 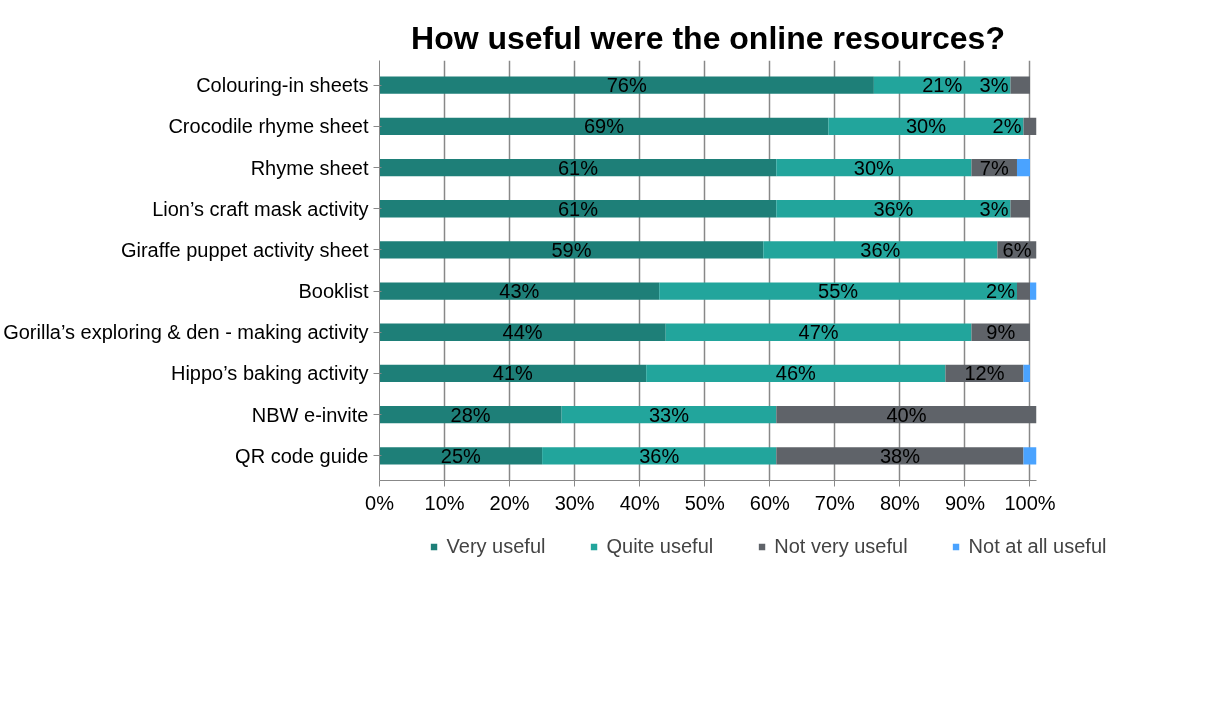 I want to click on data-label: 12%, so click(x=984, y=373).